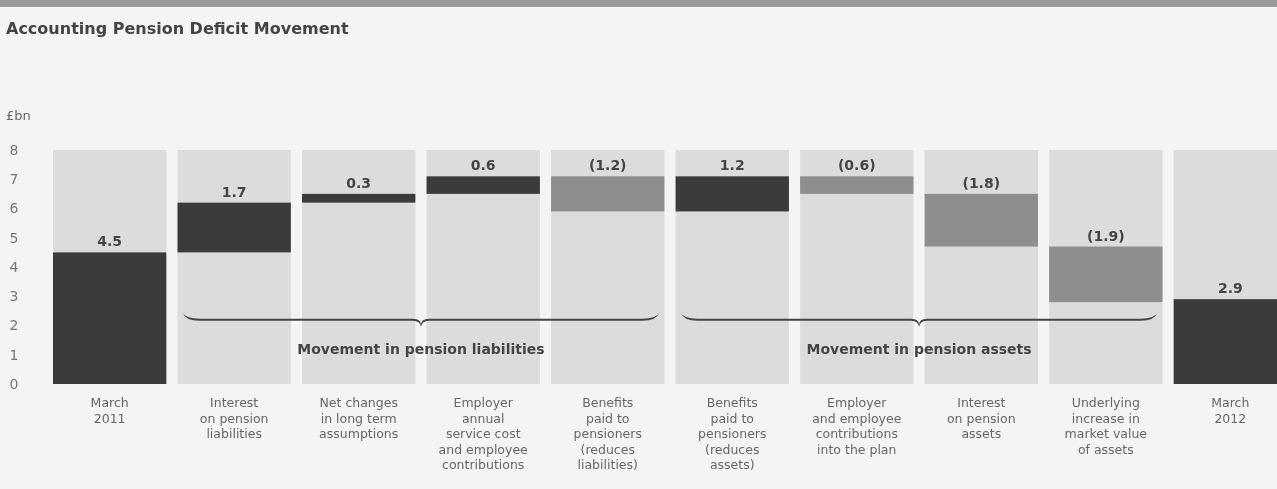 This screenshot has height=489, width=1277. What do you see at coordinates (919, 348) in the screenshot?
I see `annotation: Movement in pension assets` at bounding box center [919, 348].